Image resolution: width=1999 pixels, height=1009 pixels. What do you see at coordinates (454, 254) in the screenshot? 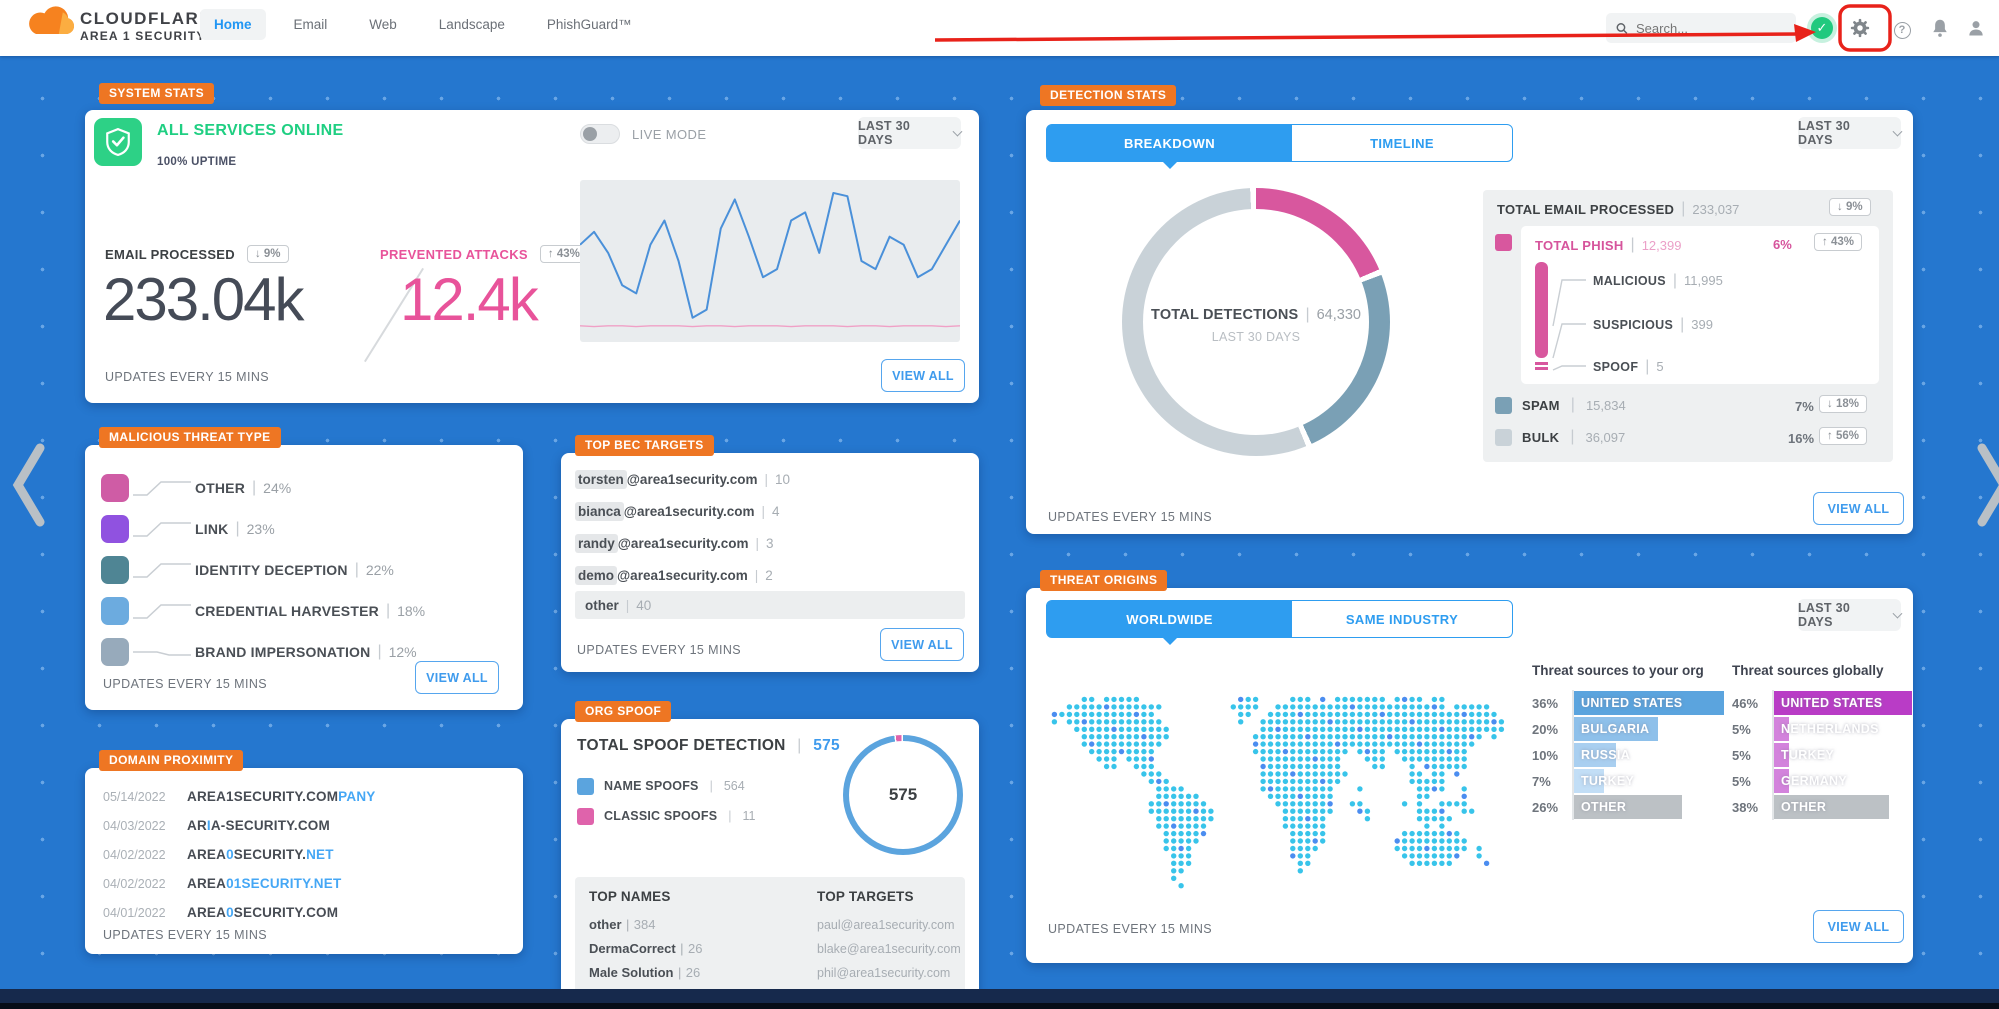
I see `prevented-attacks-label: PREVENTED ATTACKS` at bounding box center [454, 254].